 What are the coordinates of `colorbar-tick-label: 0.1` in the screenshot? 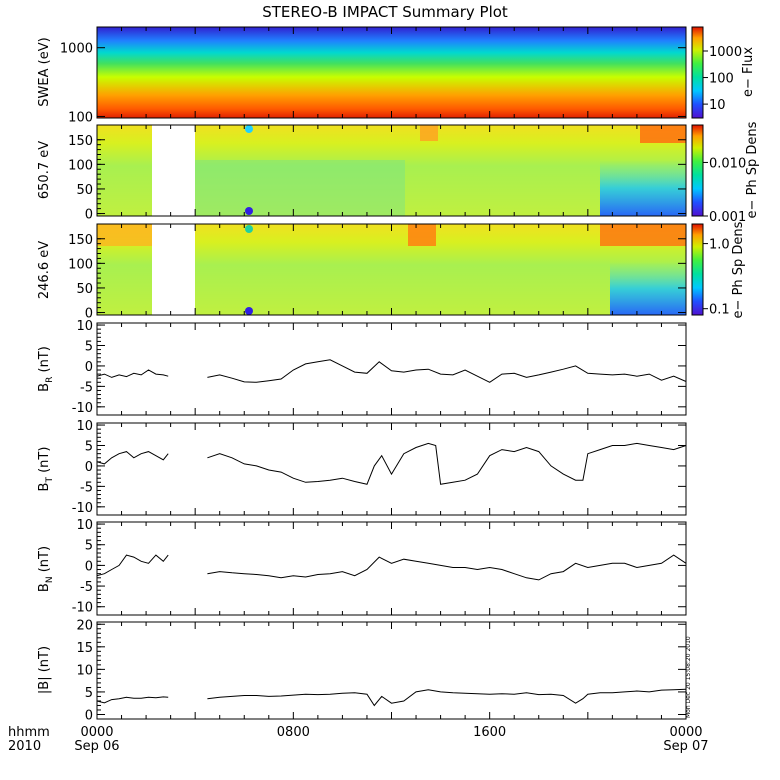 It's located at (719, 310).